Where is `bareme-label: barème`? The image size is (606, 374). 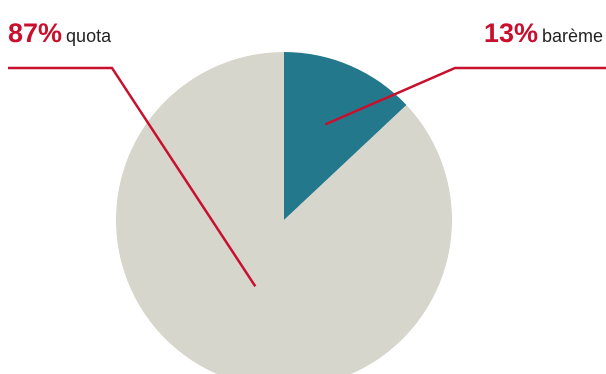
bareme-label: barème is located at coordinates (572, 36).